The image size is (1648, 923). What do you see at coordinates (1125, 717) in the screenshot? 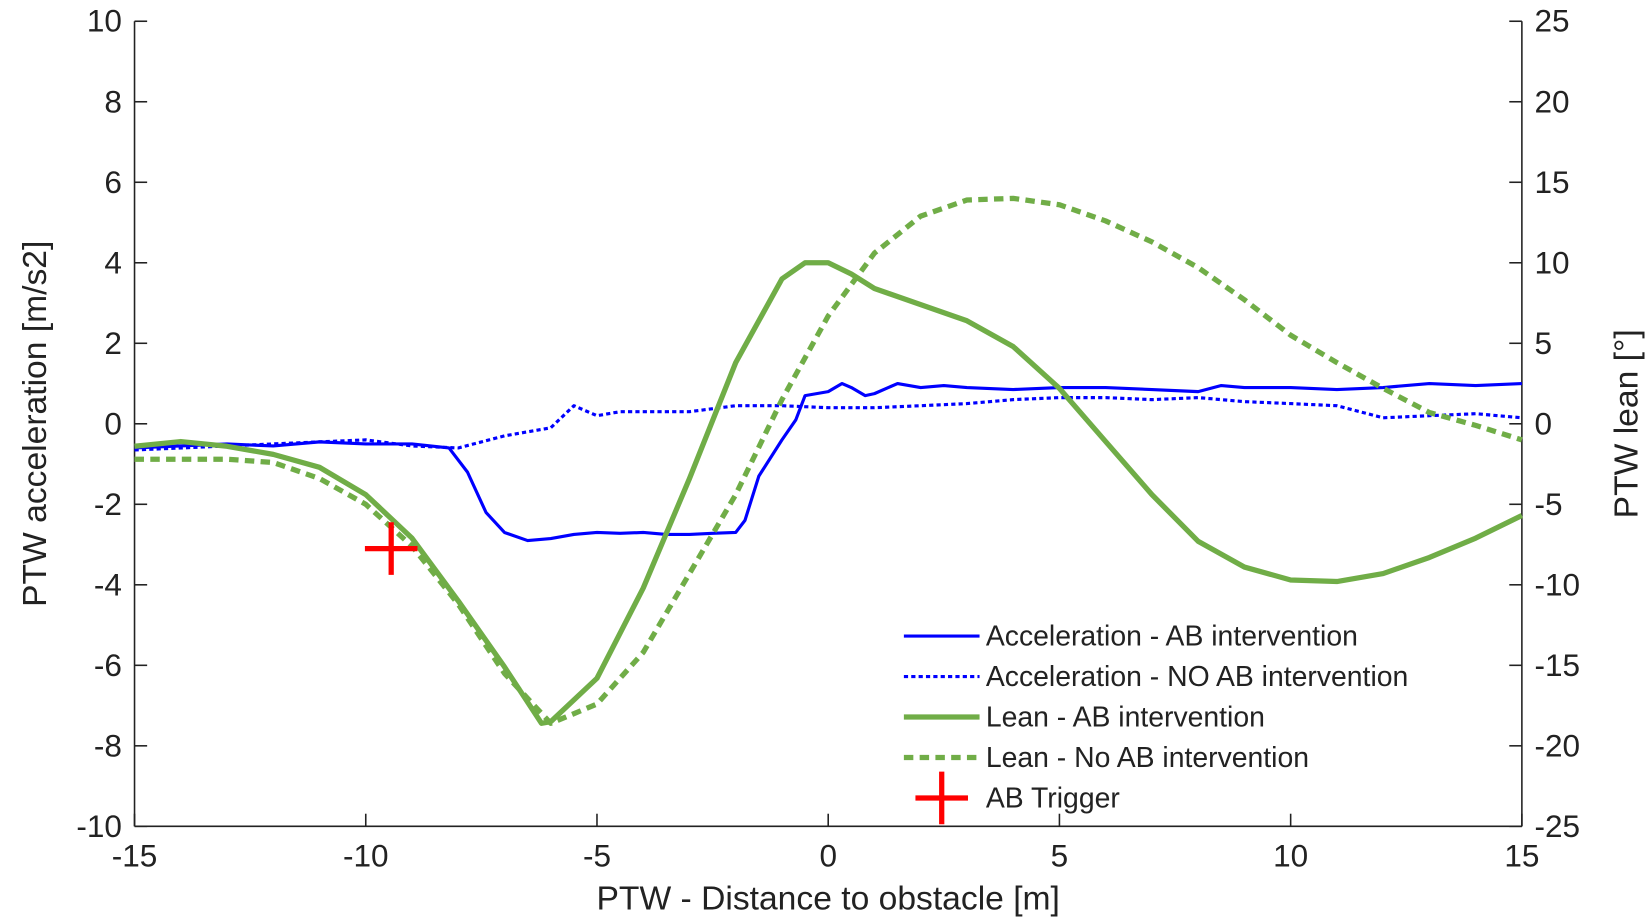
I see `legend-label: Lean - AB intervention` at bounding box center [1125, 717].